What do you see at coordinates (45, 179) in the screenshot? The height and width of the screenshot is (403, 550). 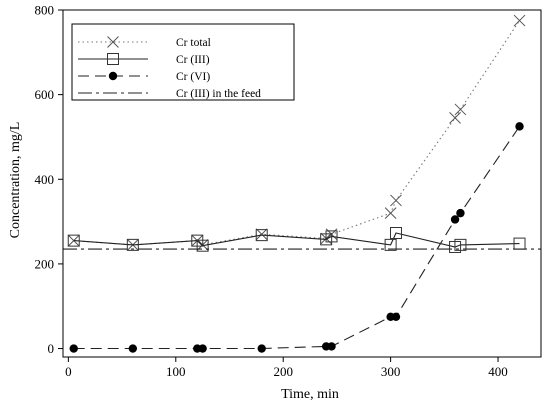 I see `y-tick-label: 400` at bounding box center [45, 179].